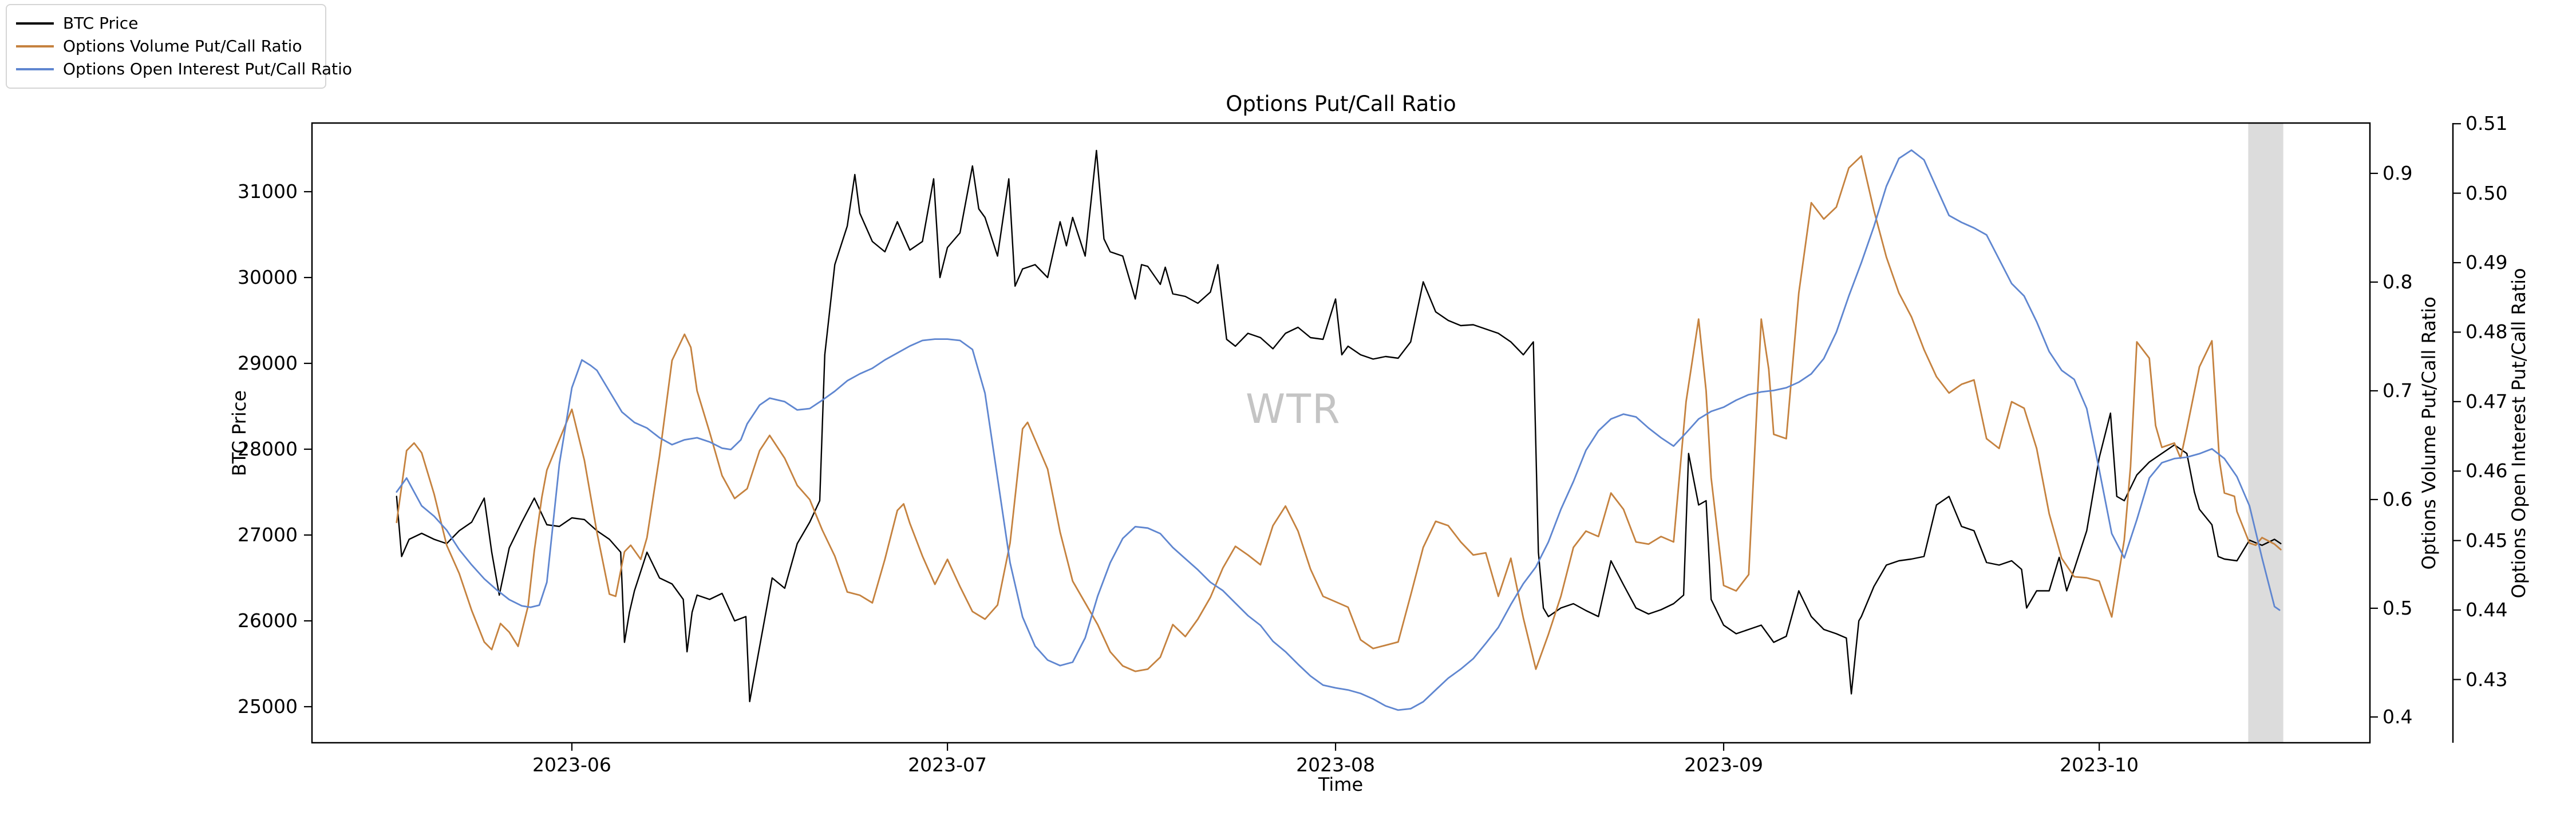 This screenshot has height=824, width=2576. Describe the element at coordinates (2487, 401) in the screenshot. I see `open-interest-ratio-tick-label: 0.47` at that location.